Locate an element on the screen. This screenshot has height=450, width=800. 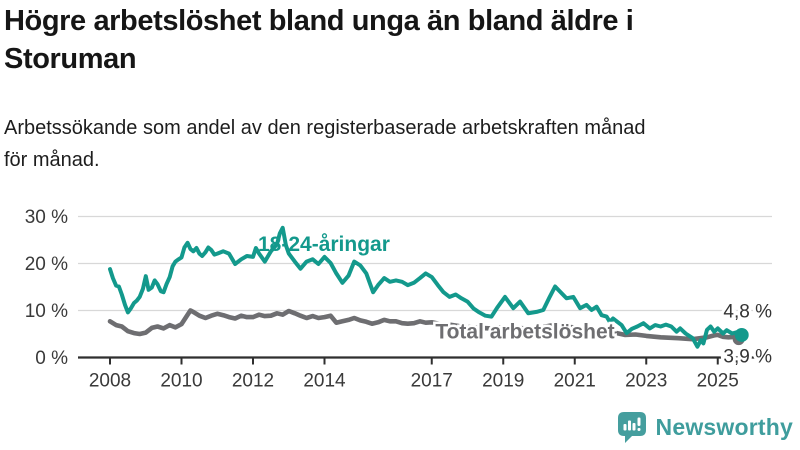
x-tick-label: 2010 is located at coordinates (181, 381).